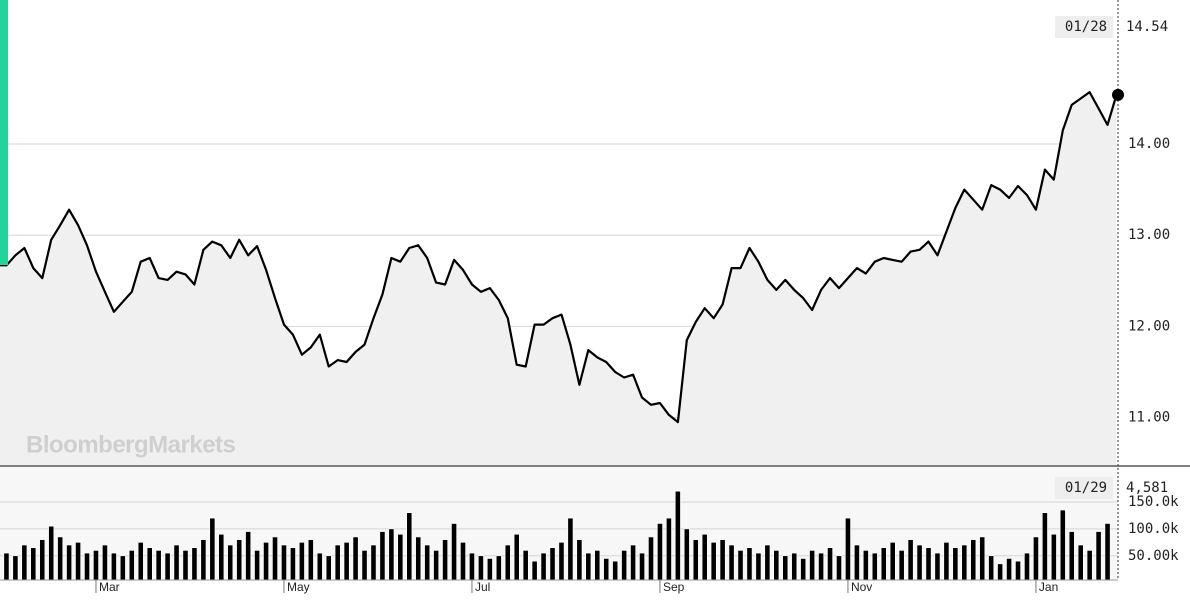  What do you see at coordinates (1153, 556) in the screenshot?
I see `y-tick-label: 50.00k` at bounding box center [1153, 556].